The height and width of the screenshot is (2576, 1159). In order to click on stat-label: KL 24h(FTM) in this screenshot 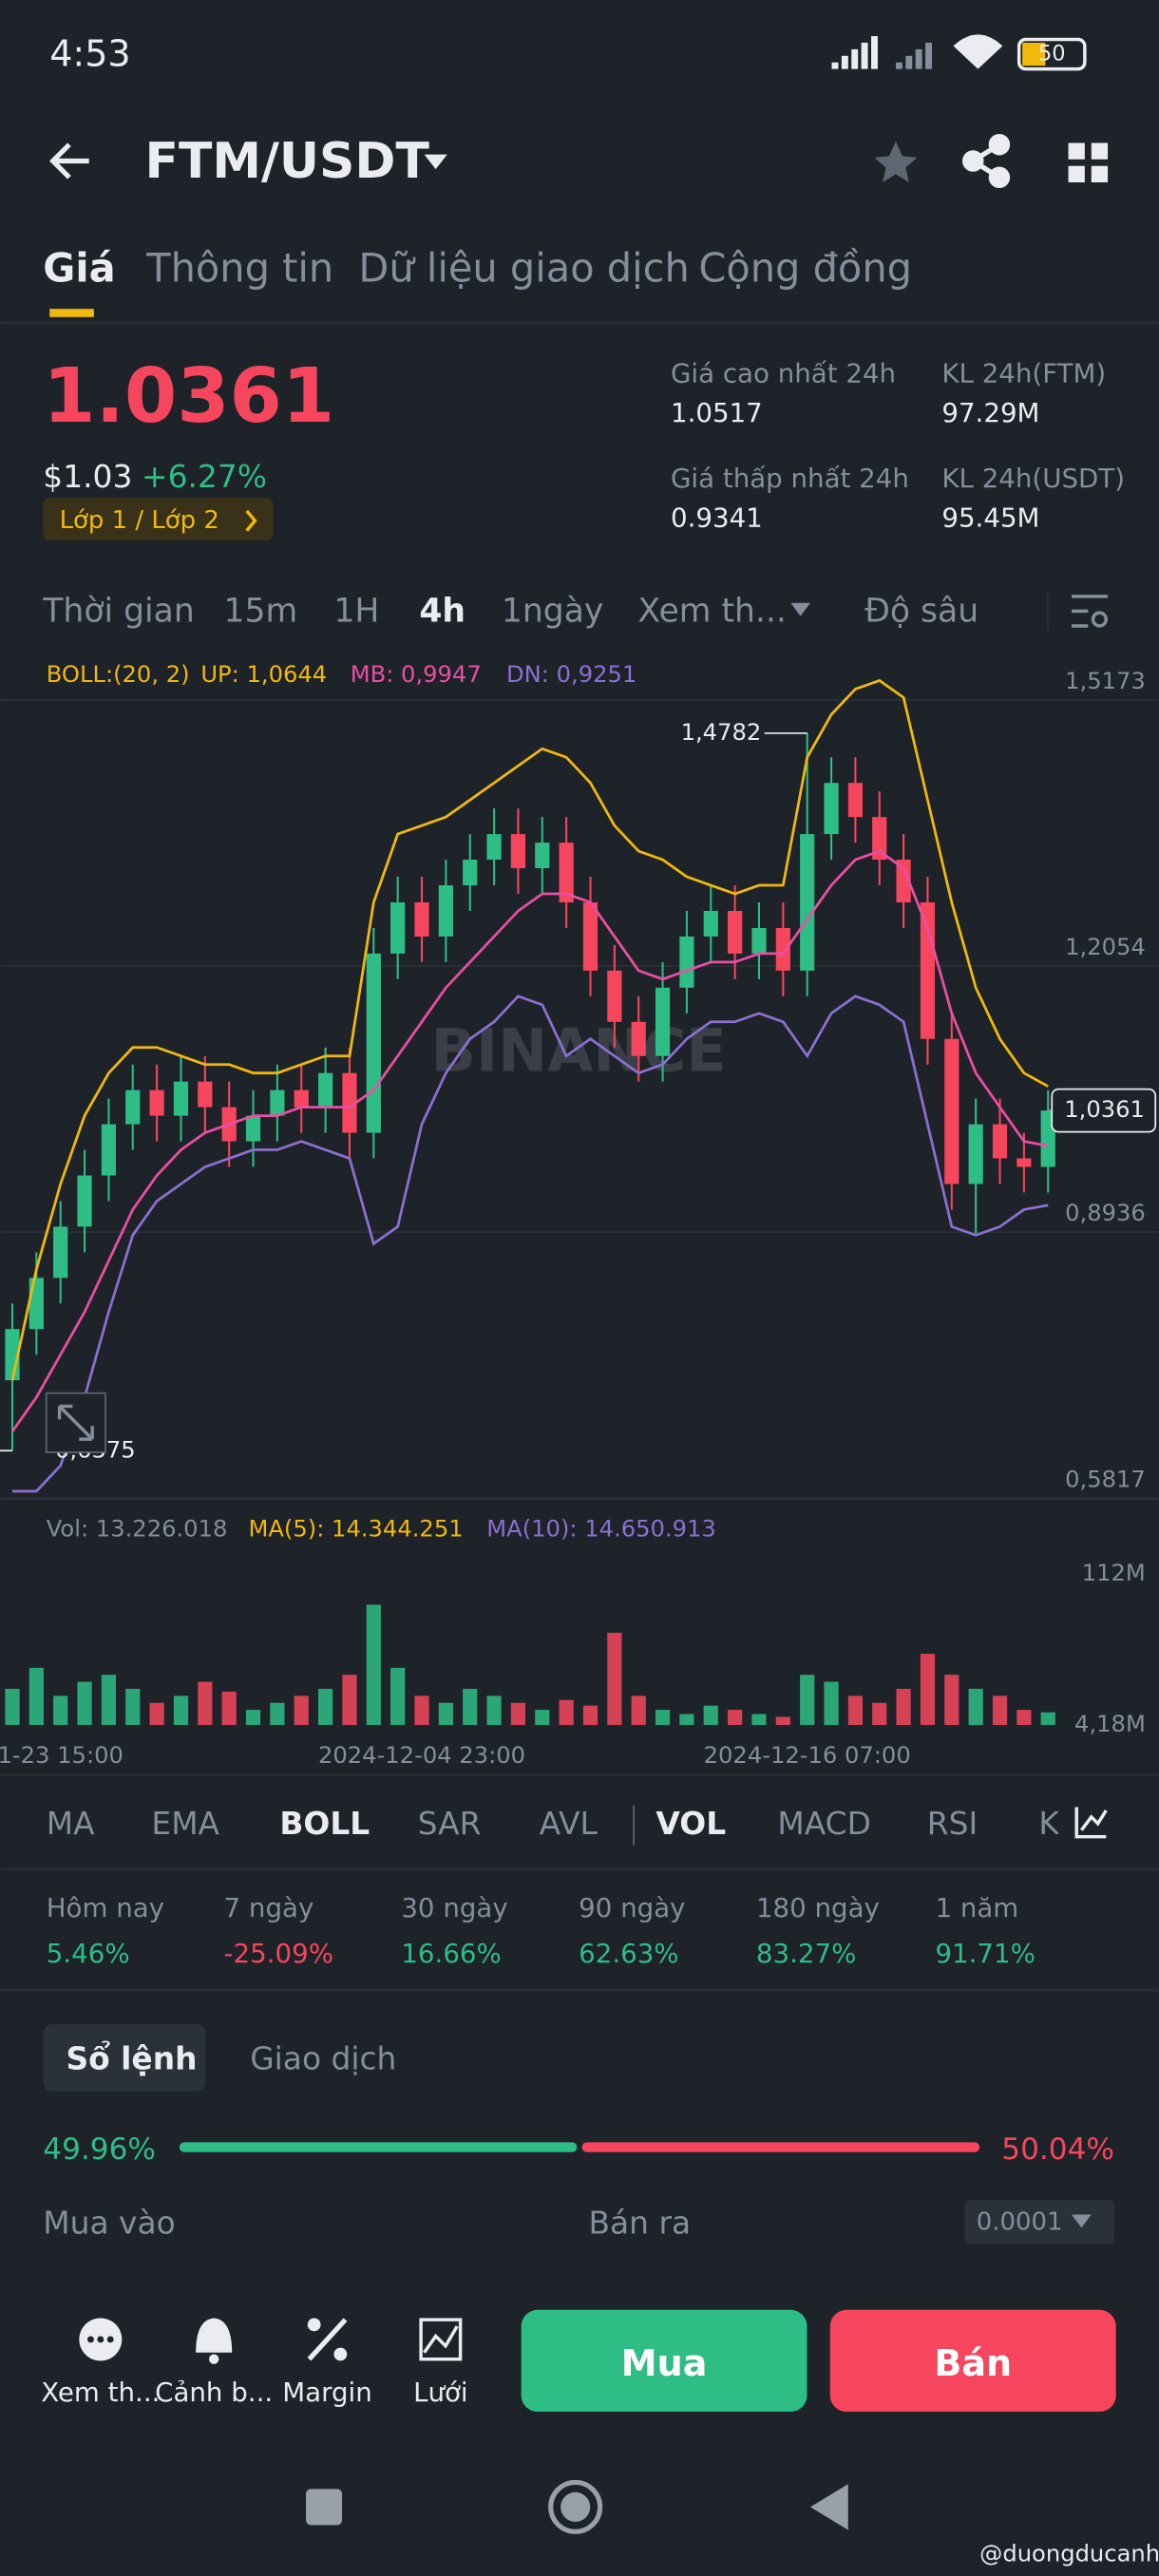, I will do `click(1023, 372)`.